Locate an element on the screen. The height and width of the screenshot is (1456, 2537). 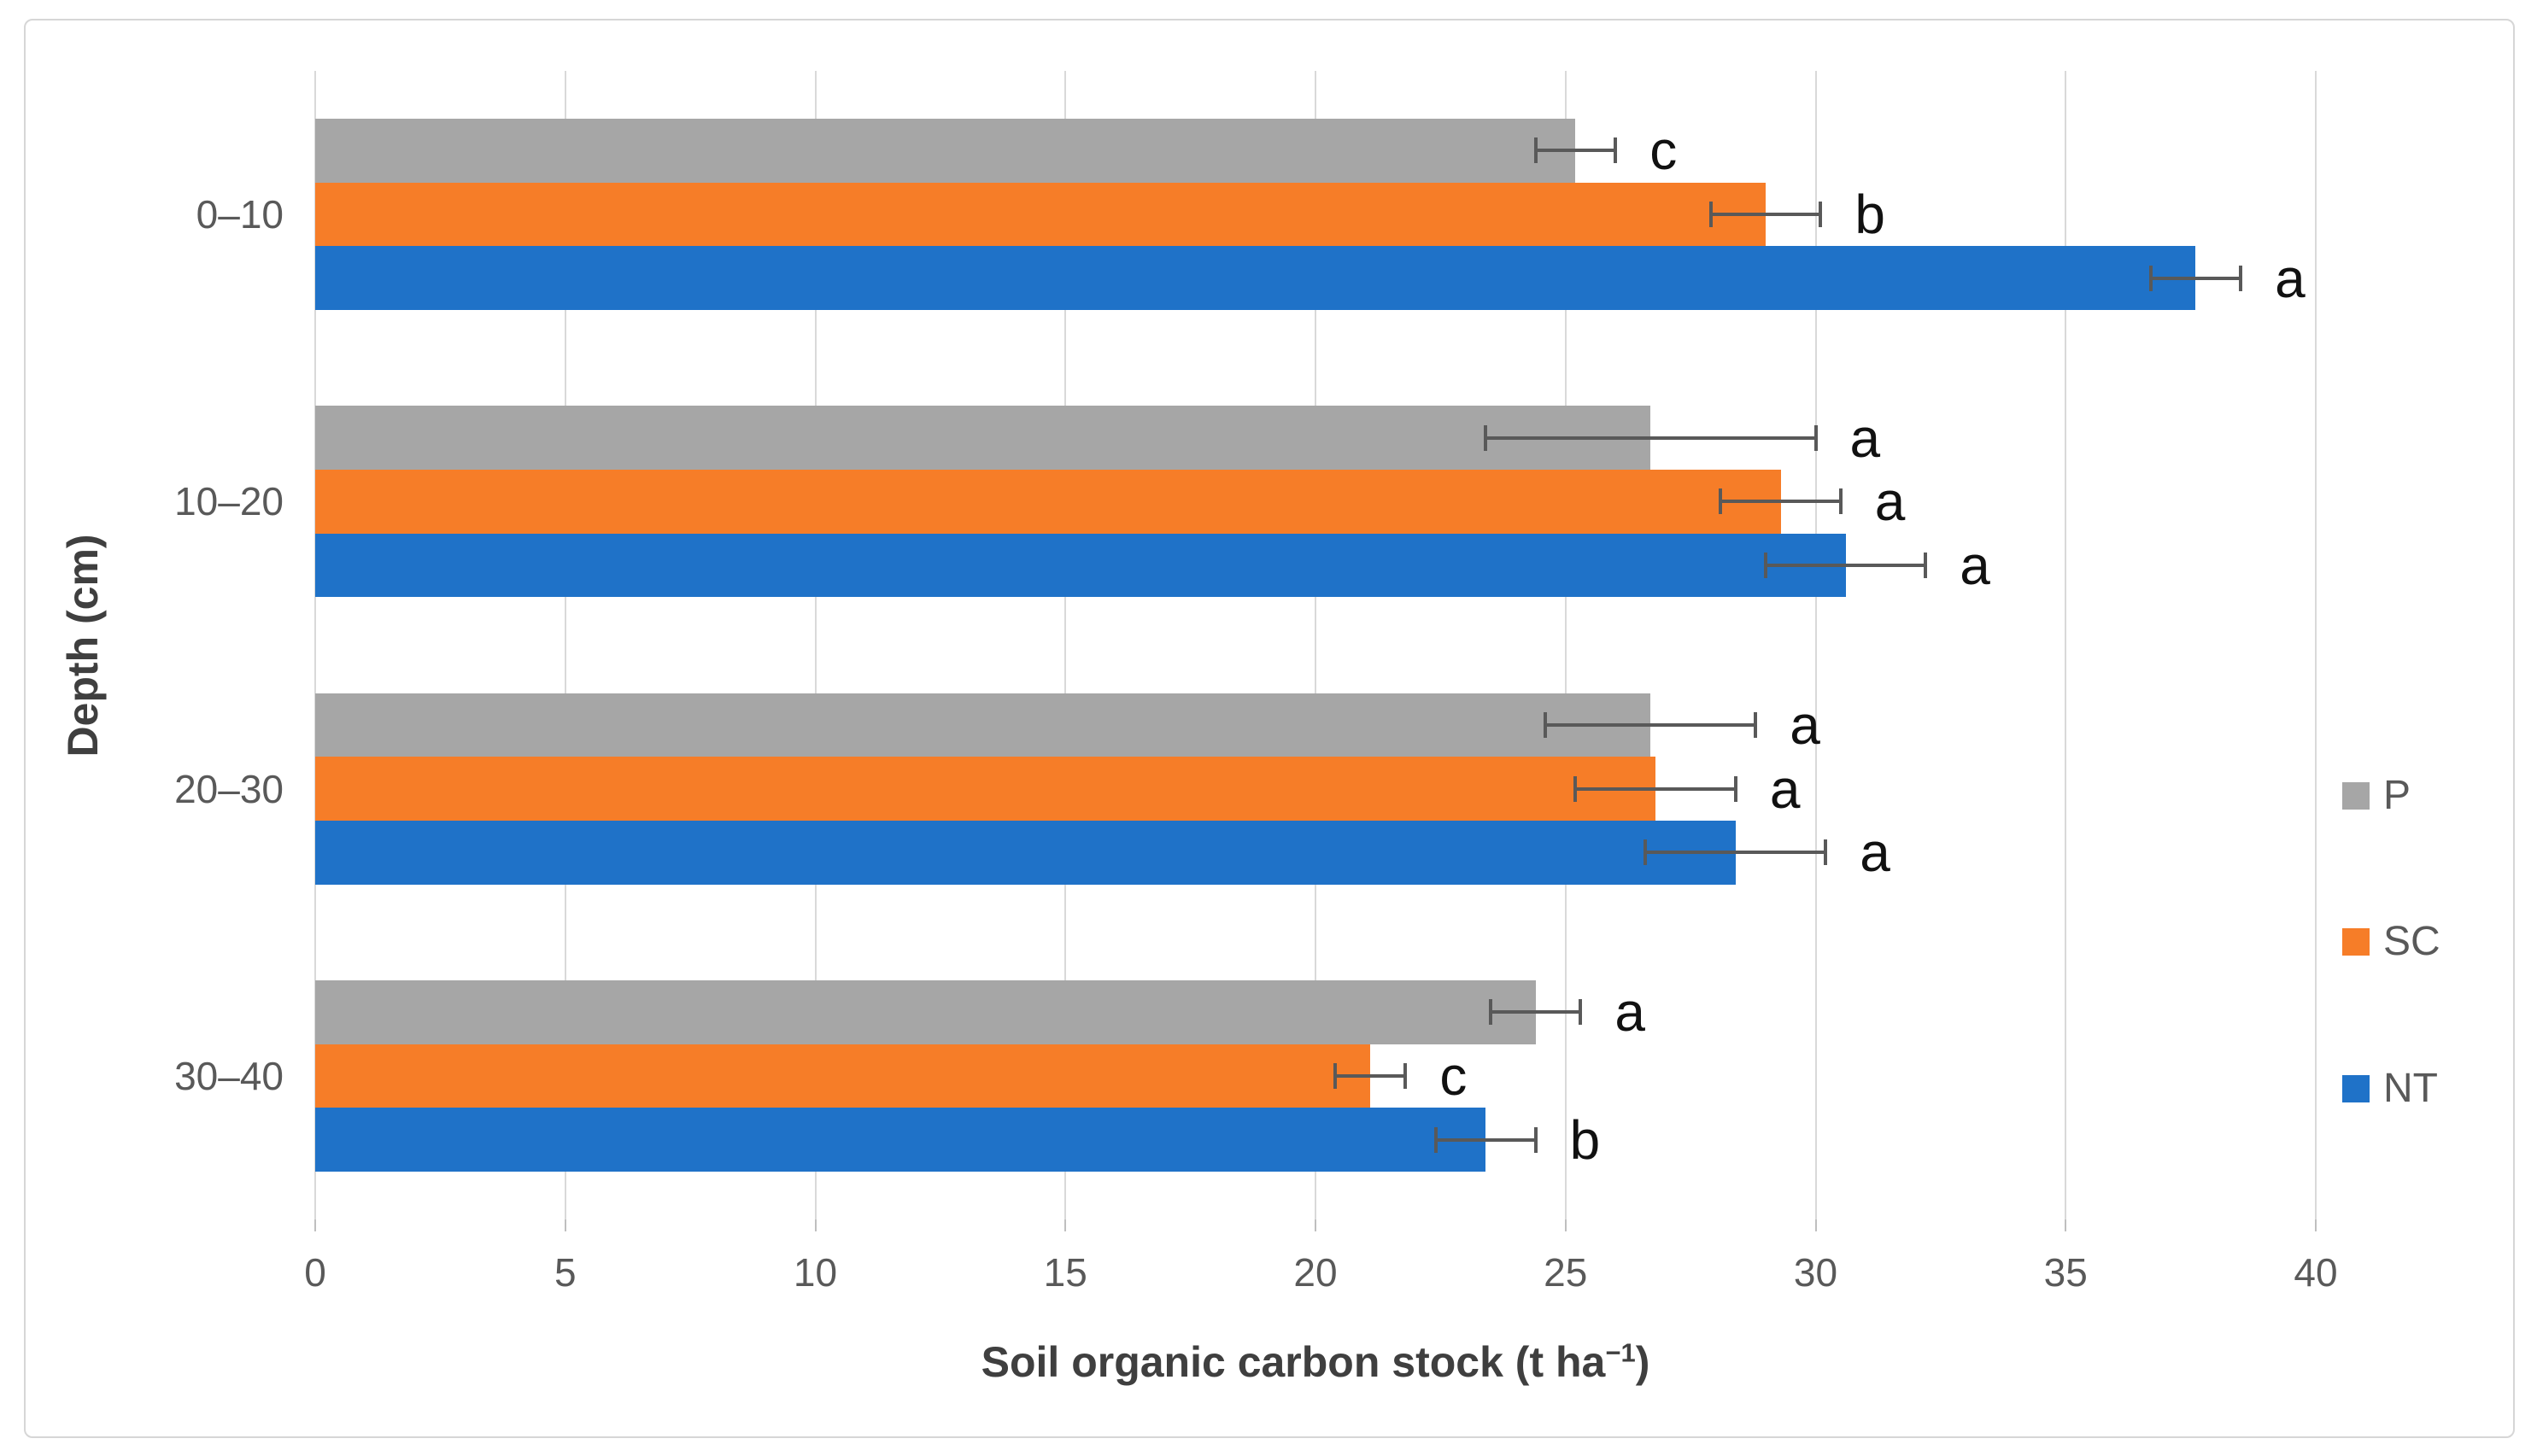
error-cap-right-P-30–40 is located at coordinates (1581, 1013).